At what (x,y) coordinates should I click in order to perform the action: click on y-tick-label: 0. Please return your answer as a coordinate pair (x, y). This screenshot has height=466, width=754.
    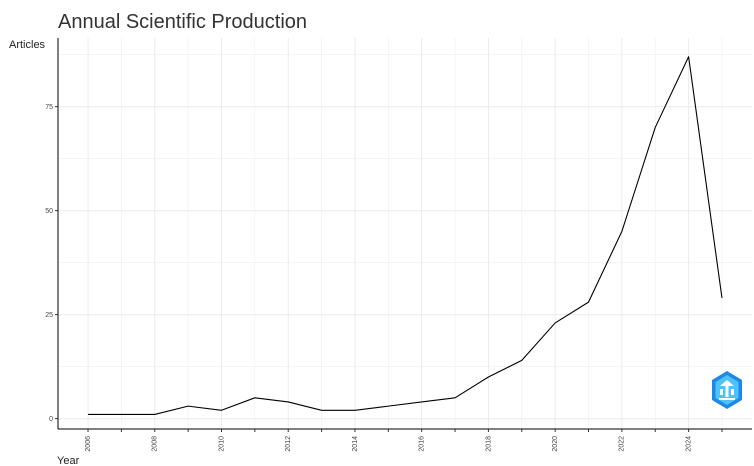
    Looking at the image, I should click on (51, 419).